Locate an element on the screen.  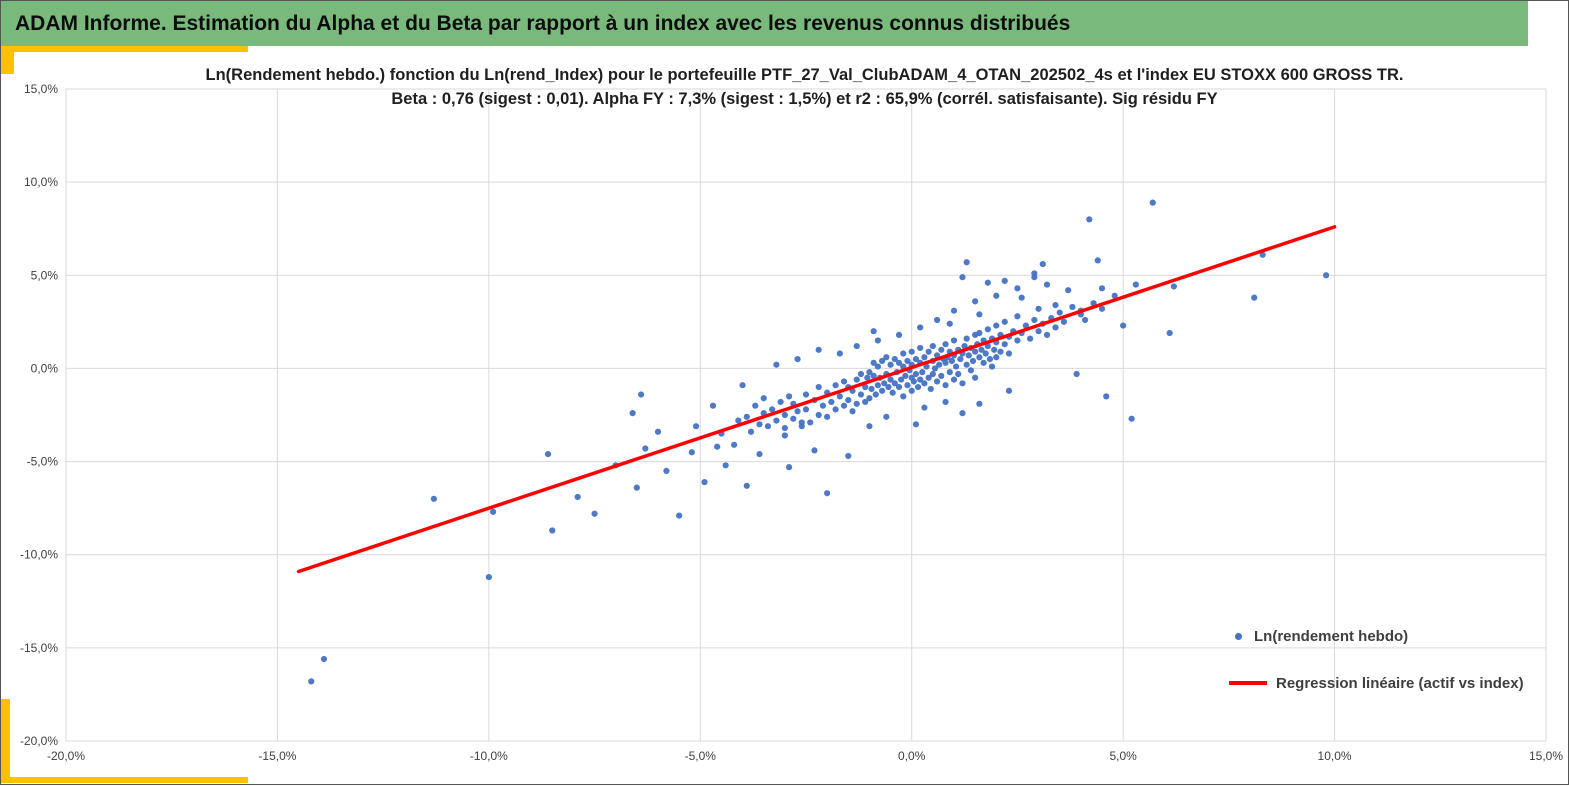
y-tick-label: 0,0% is located at coordinates (45, 368).